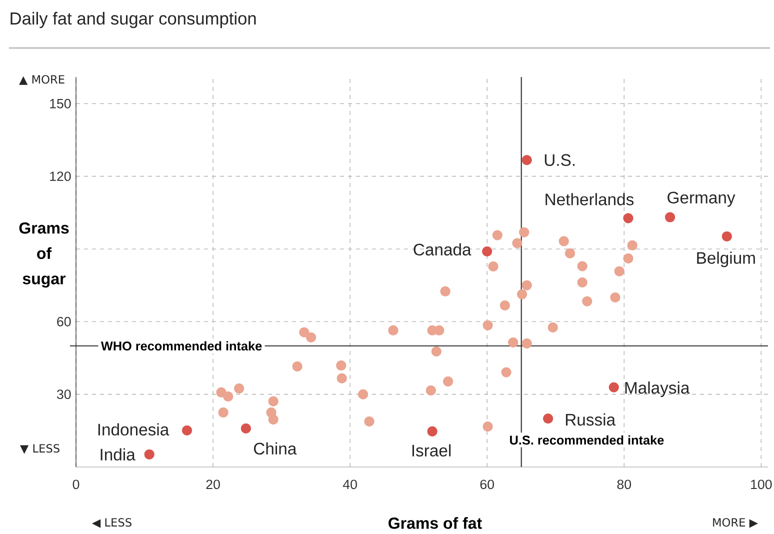  Describe the element at coordinates (761, 485) in the screenshot. I see `x-tick-label: 100` at that location.